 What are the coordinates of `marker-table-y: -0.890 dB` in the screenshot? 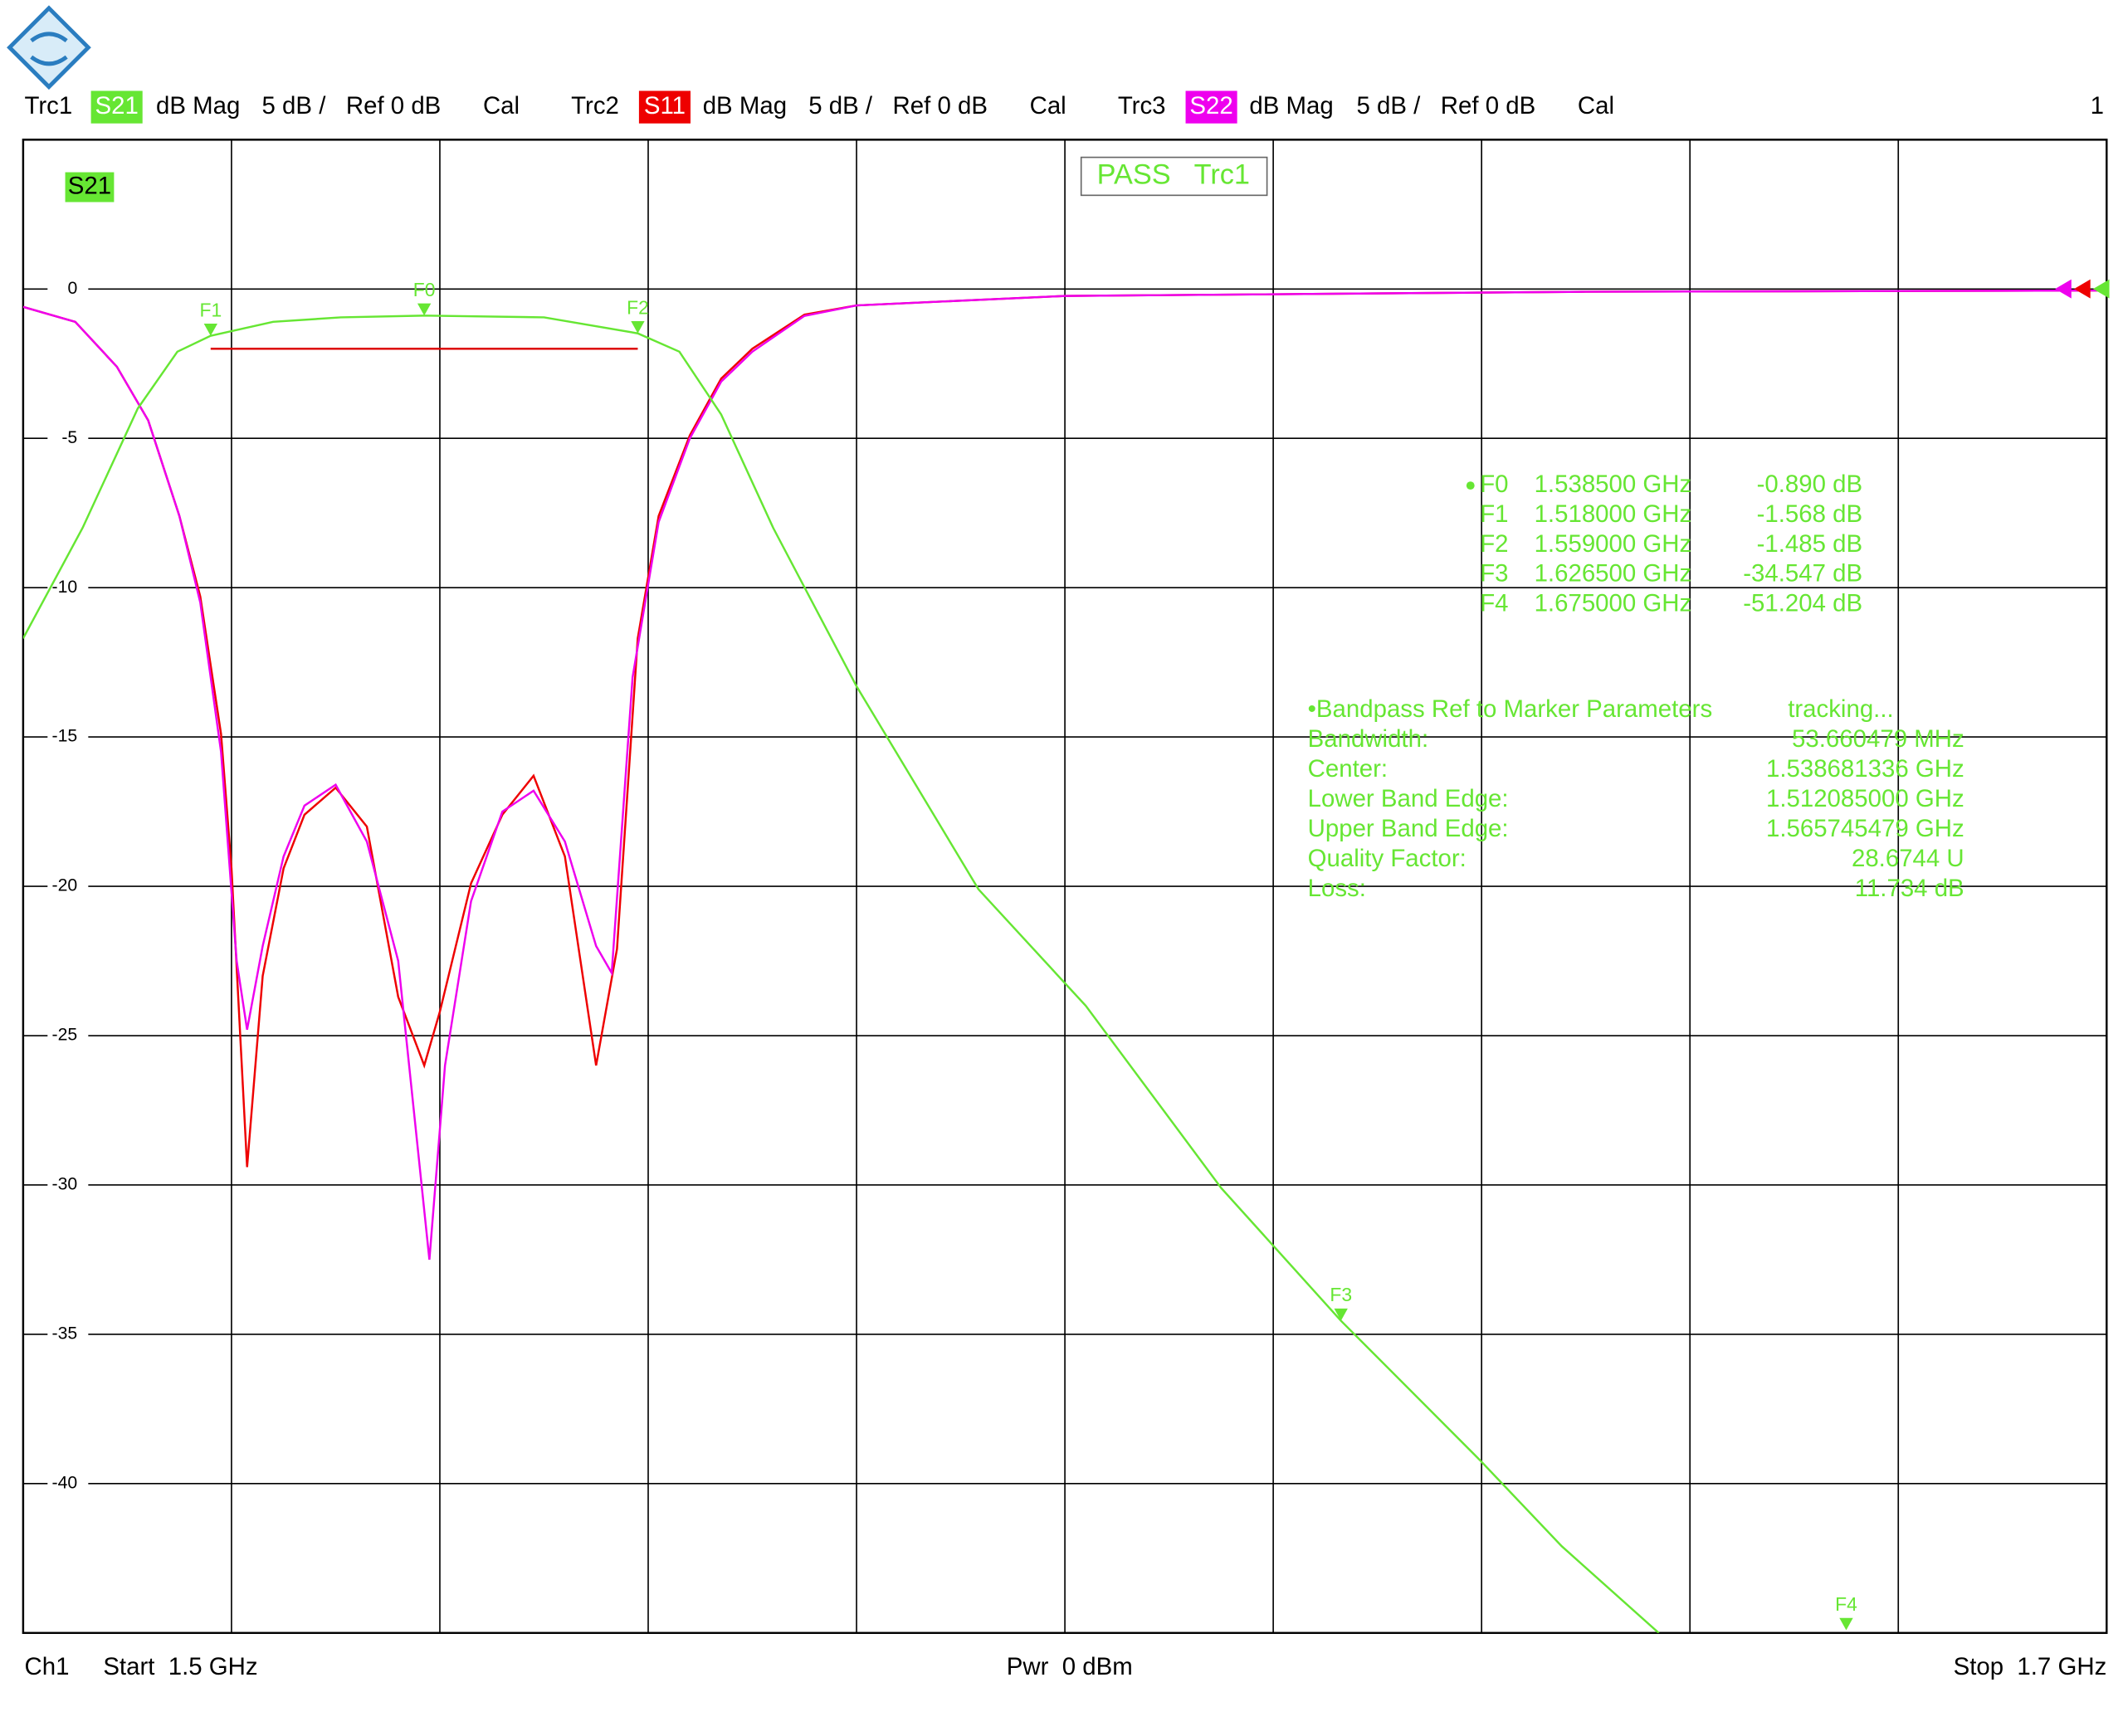 It's located at (1810, 484).